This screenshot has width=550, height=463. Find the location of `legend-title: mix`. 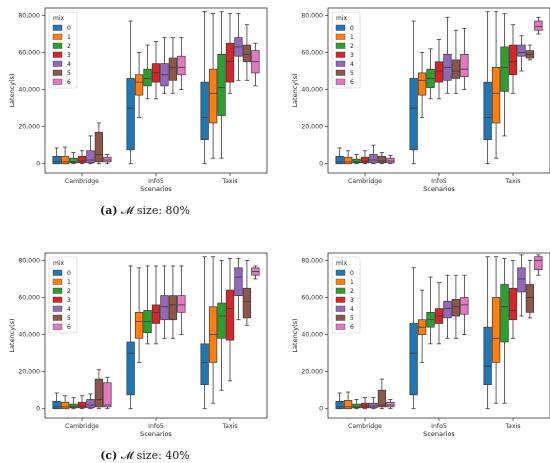

legend-title: mix is located at coordinates (342, 18).